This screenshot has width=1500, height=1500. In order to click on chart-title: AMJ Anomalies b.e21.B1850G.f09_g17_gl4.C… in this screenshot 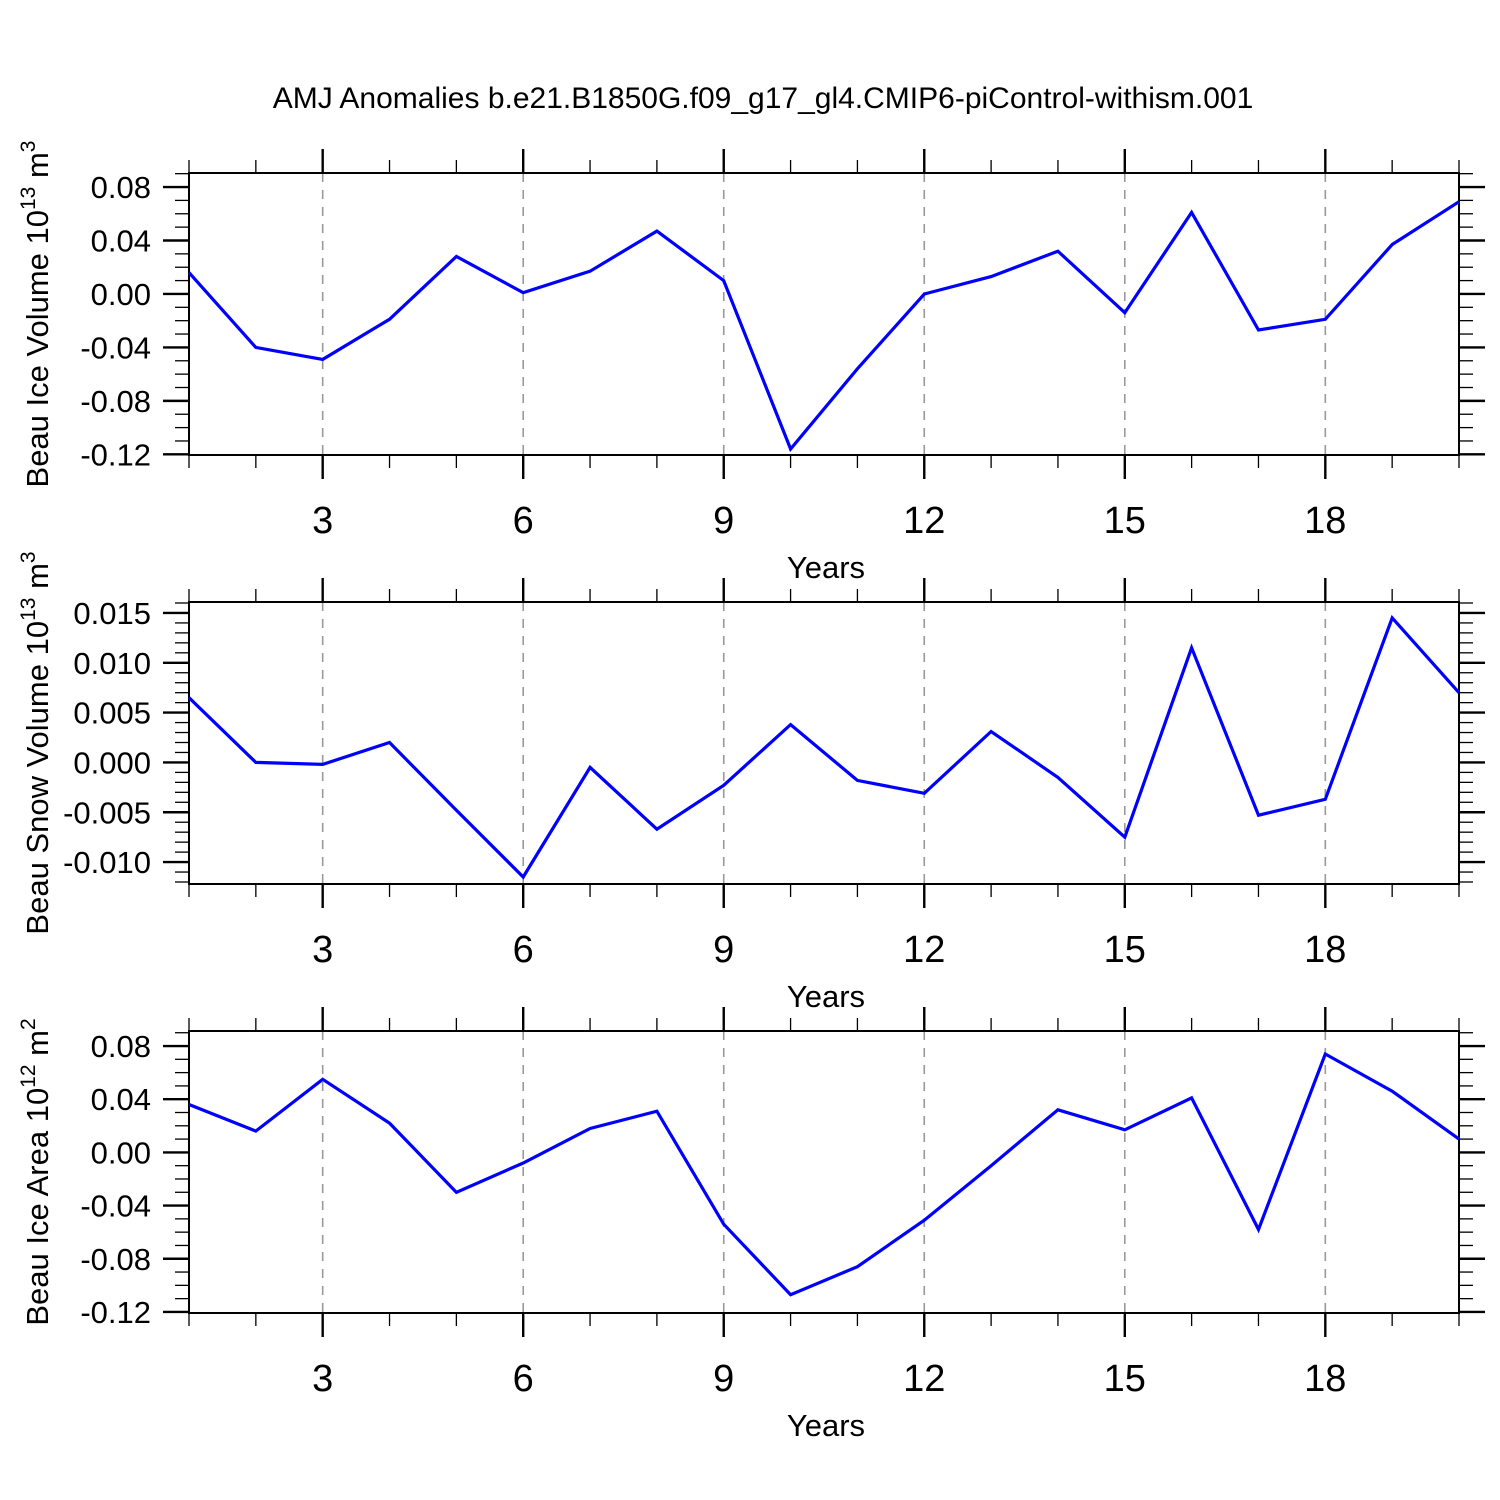, I will do `click(763, 98)`.